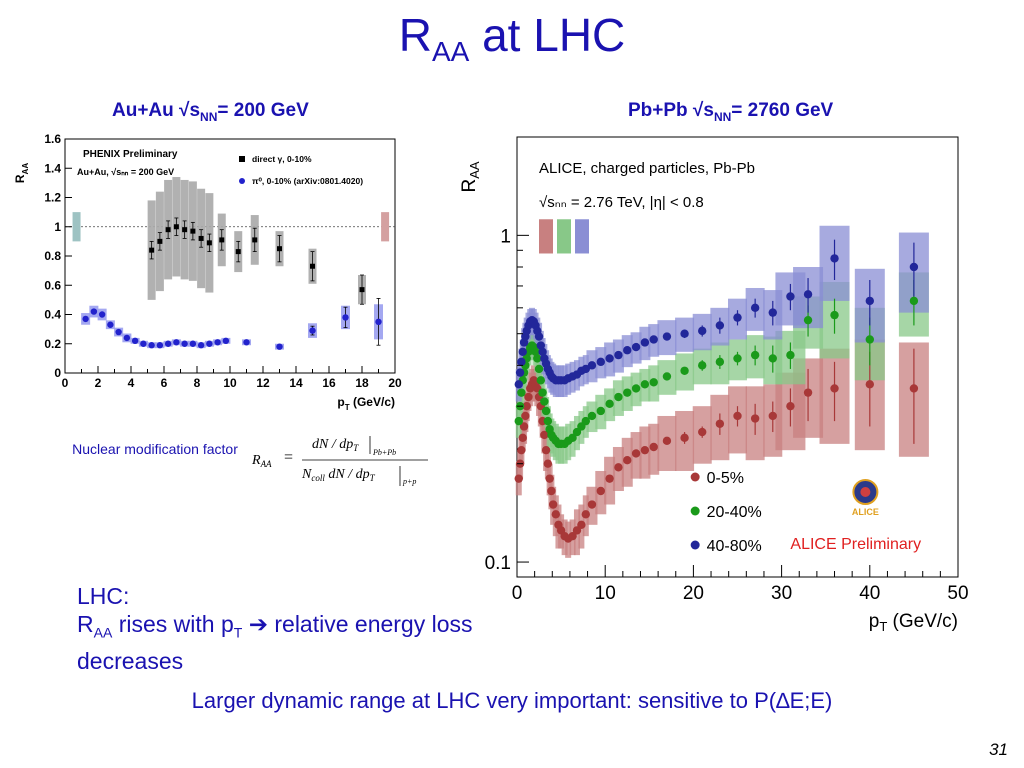  I want to click on x-tick-label: 20, so click(395, 383).